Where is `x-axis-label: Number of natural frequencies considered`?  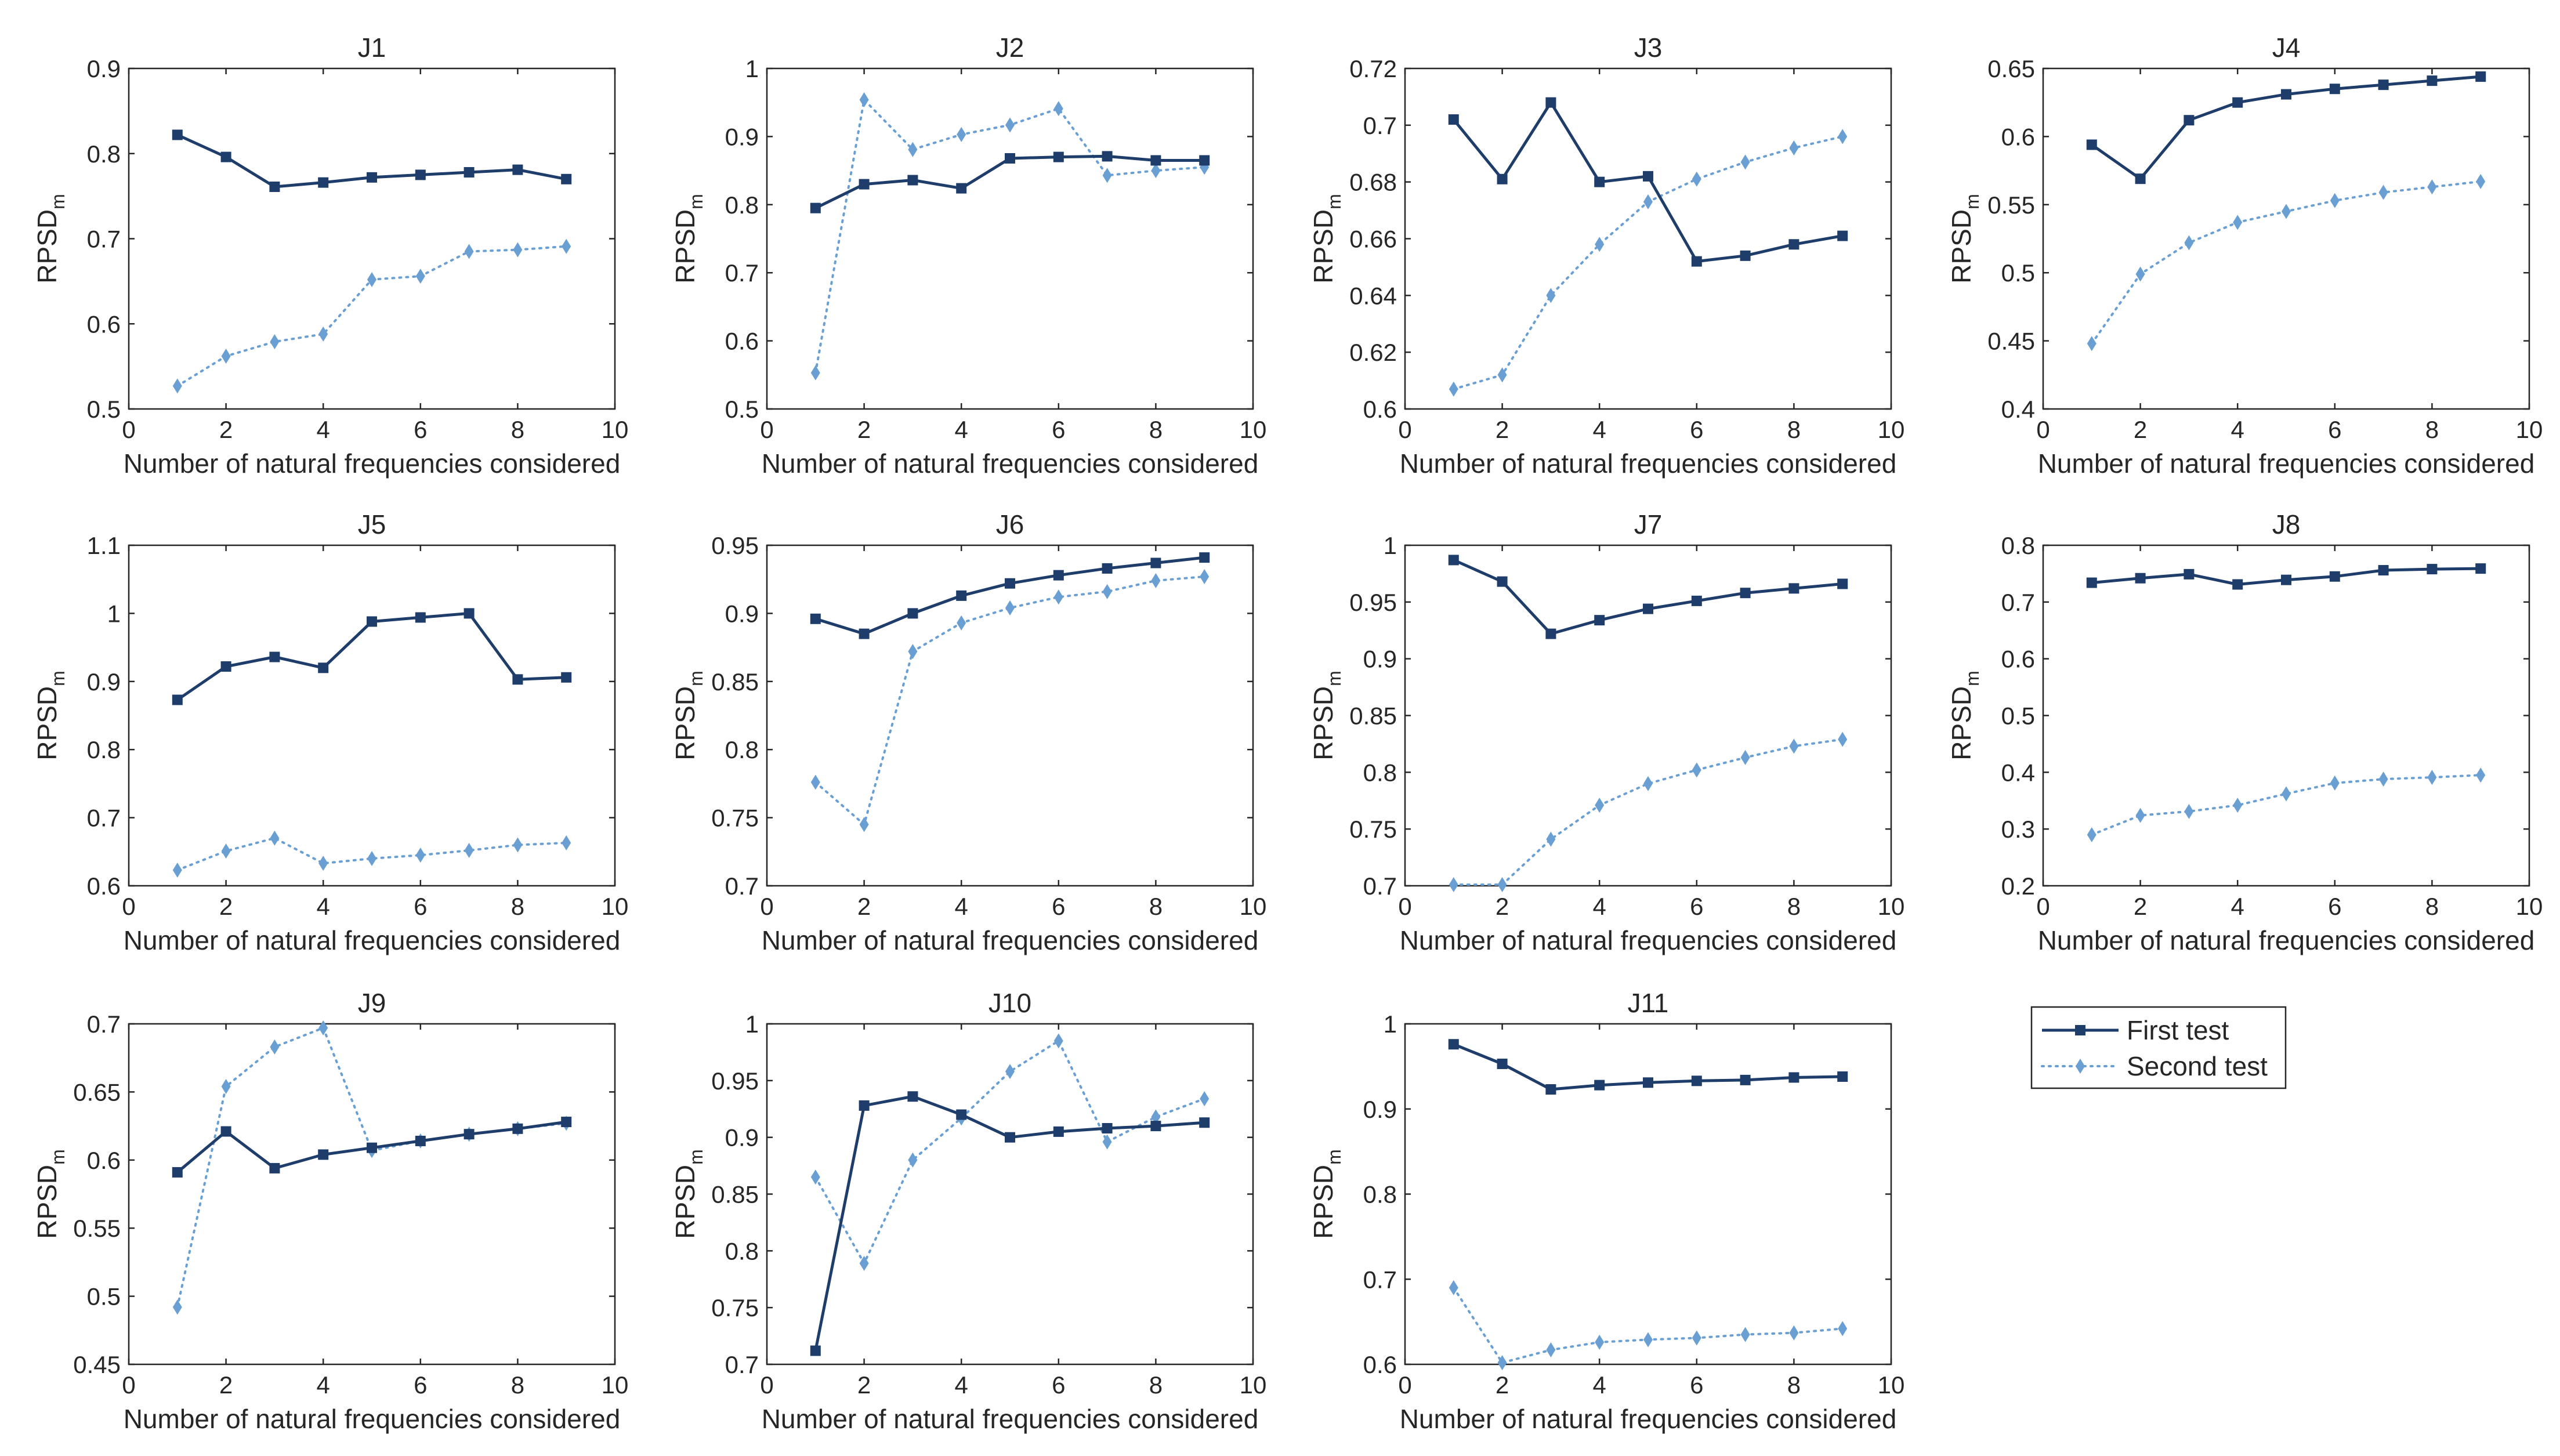 x-axis-label: Number of natural frequencies considered is located at coordinates (1011, 1419).